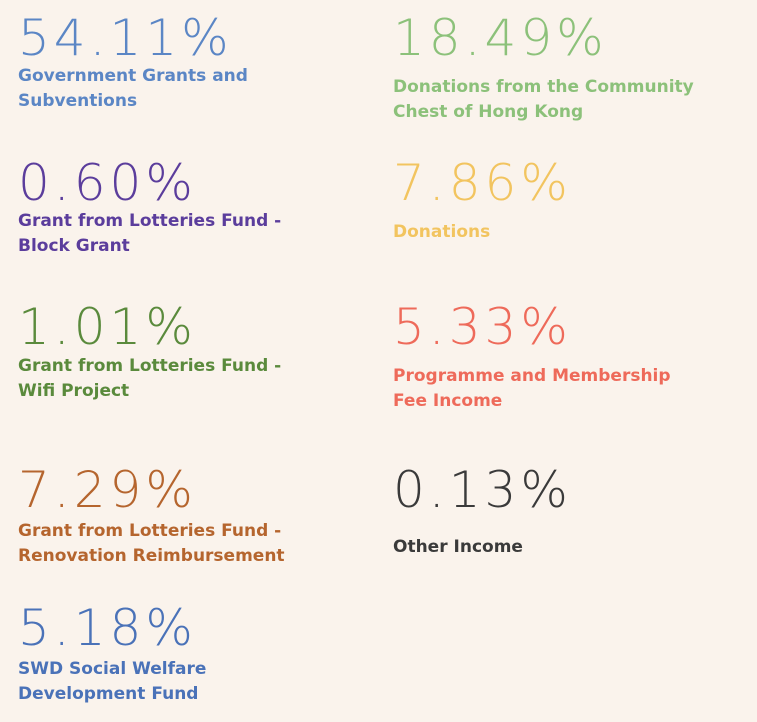  I want to click on label-line: Block Grant, so click(74, 246).